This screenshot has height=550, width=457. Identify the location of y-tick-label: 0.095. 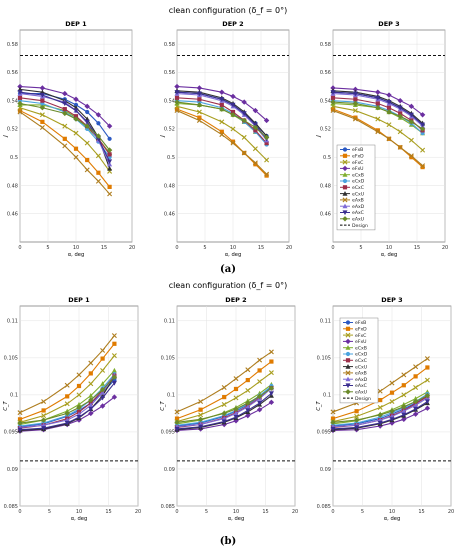
(324, 433).